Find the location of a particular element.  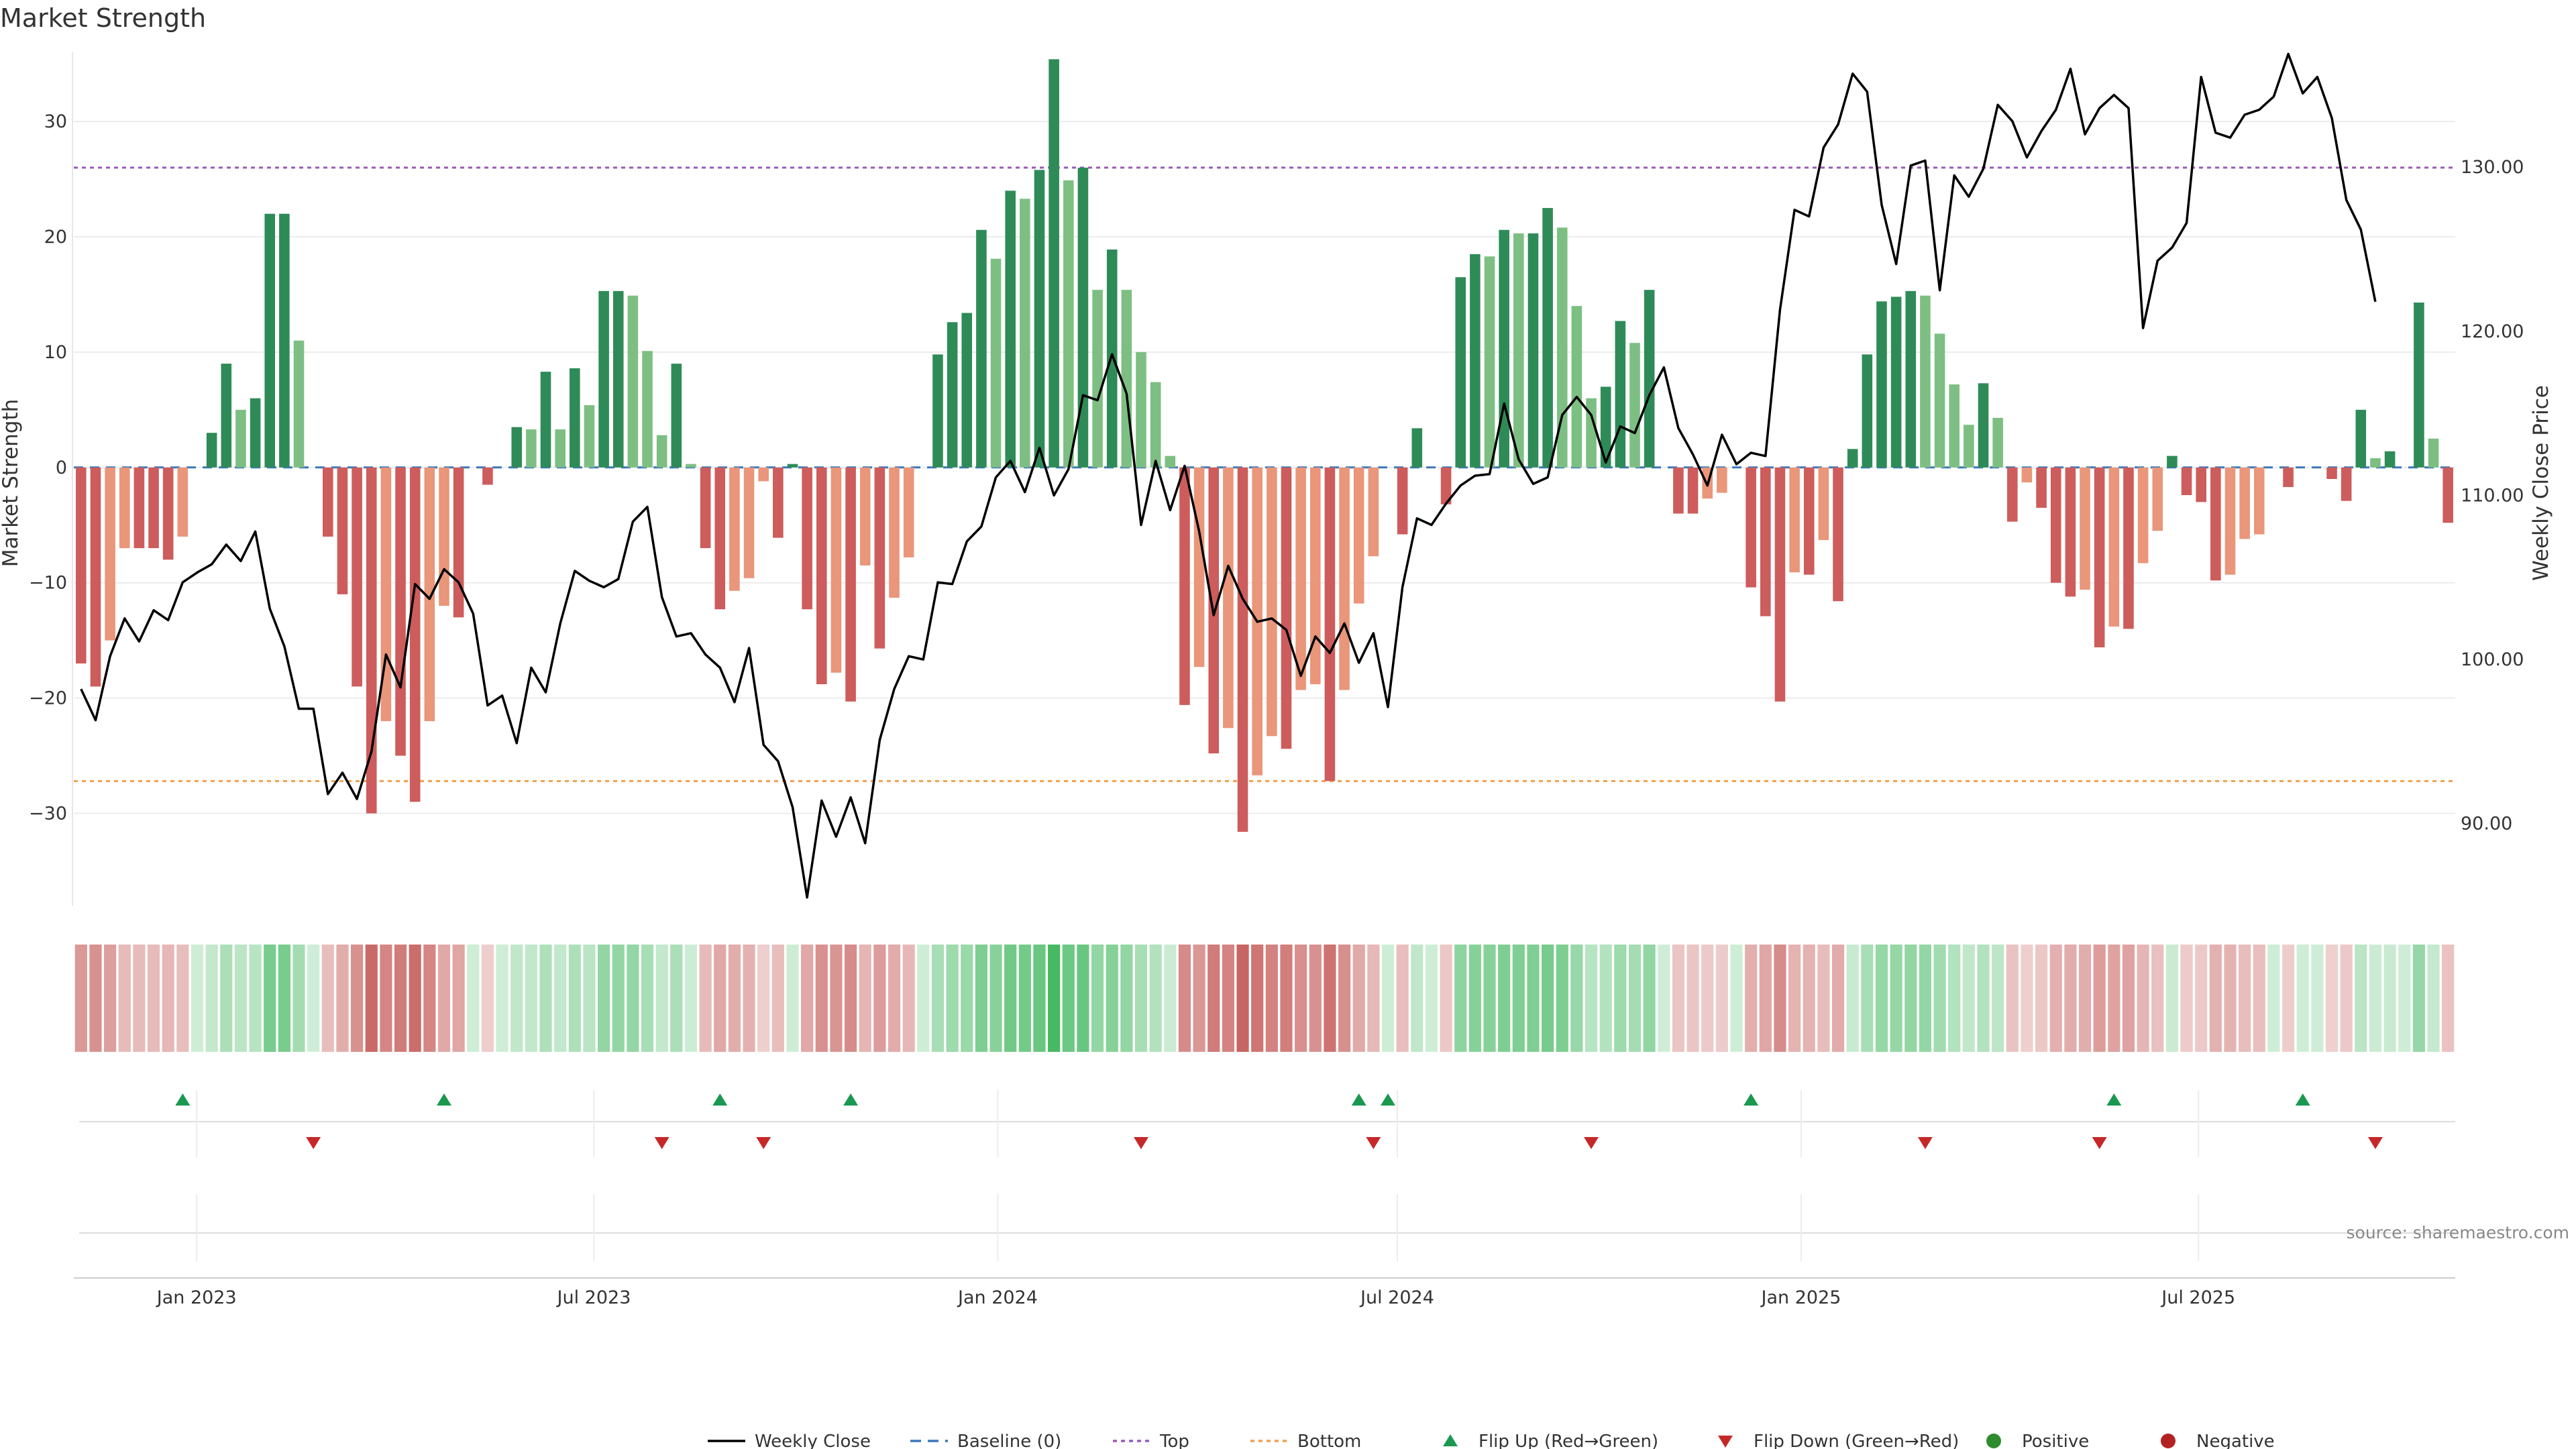

y2-axis-label: Weekly Close Price is located at coordinates (2541, 483).